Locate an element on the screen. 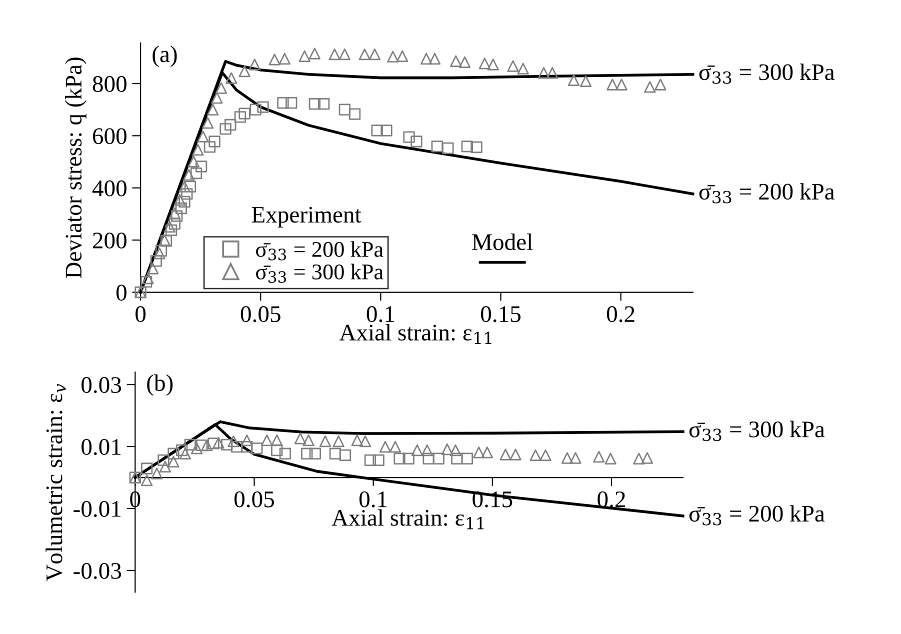  annotation: (a) is located at coordinates (164, 57).